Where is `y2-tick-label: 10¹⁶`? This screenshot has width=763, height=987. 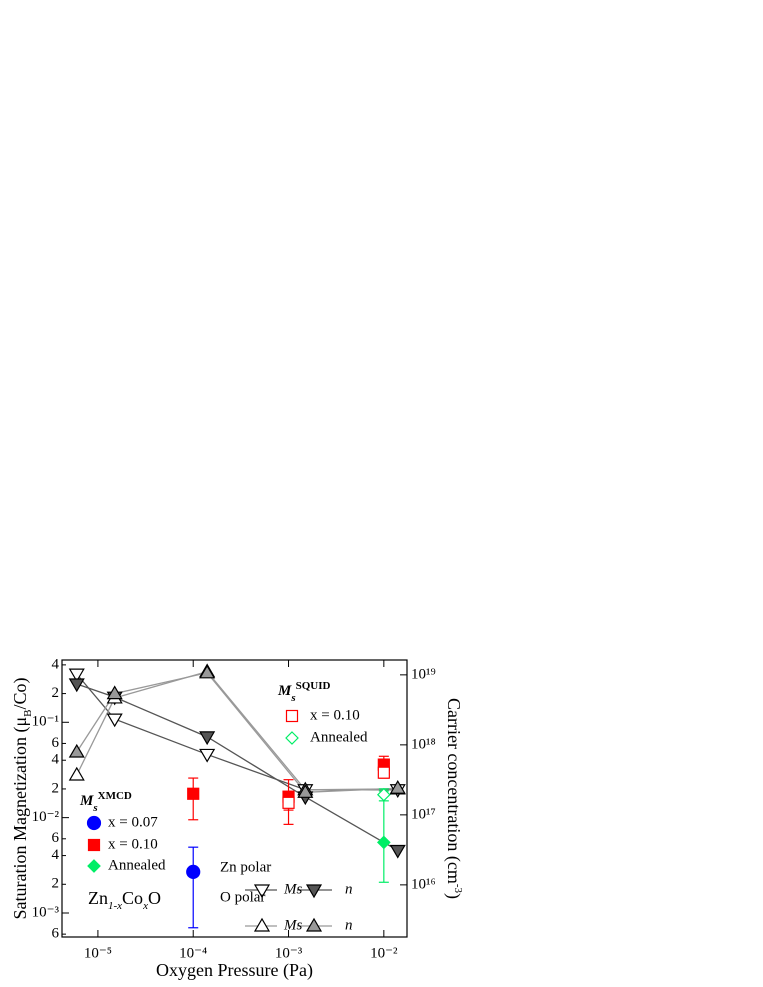
y2-tick-label: 10¹⁶ is located at coordinates (423, 884).